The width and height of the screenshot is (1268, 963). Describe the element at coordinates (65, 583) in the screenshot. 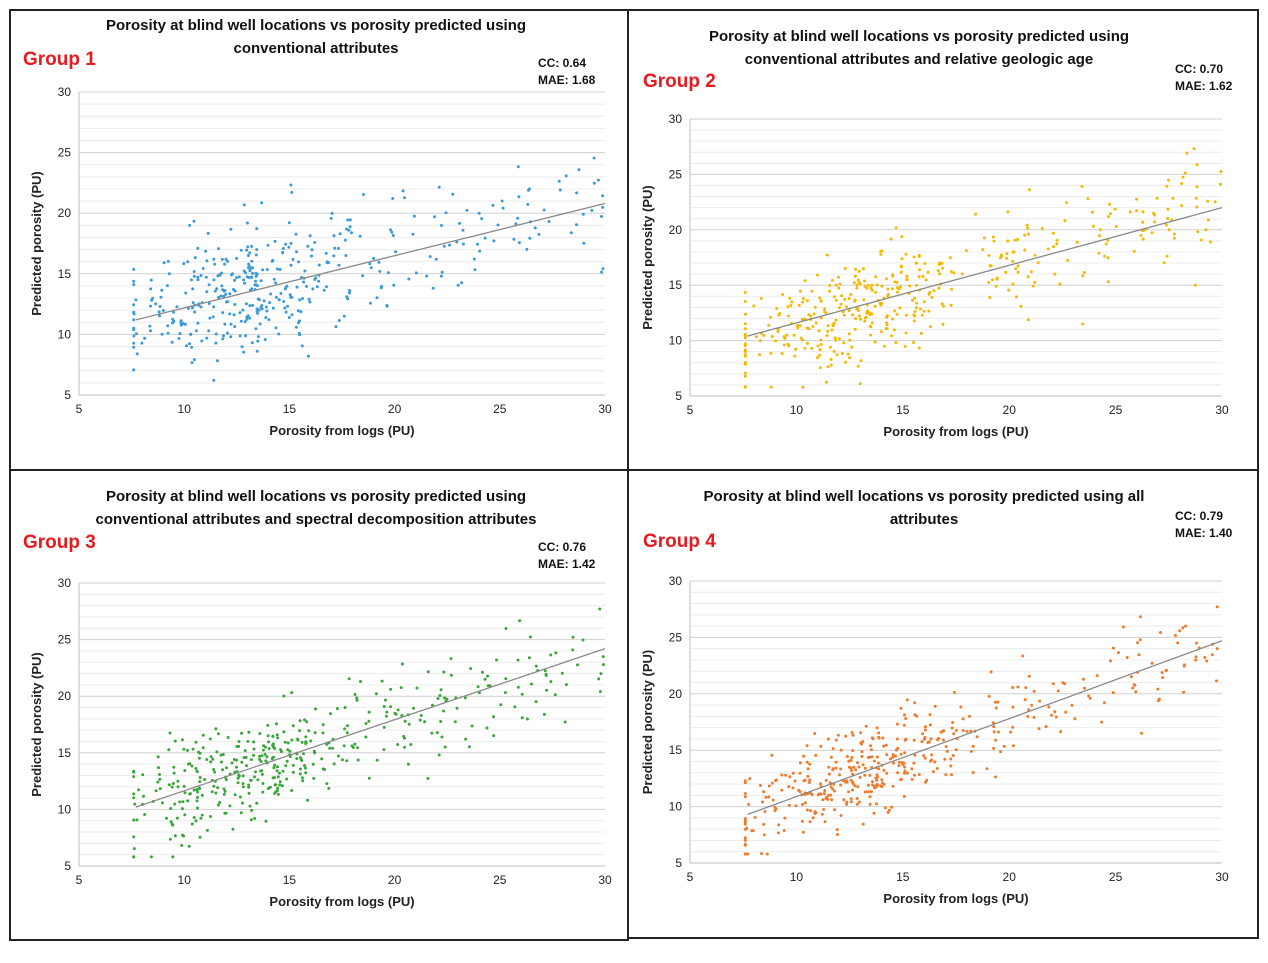

I see `y-tick-label: 30` at that location.